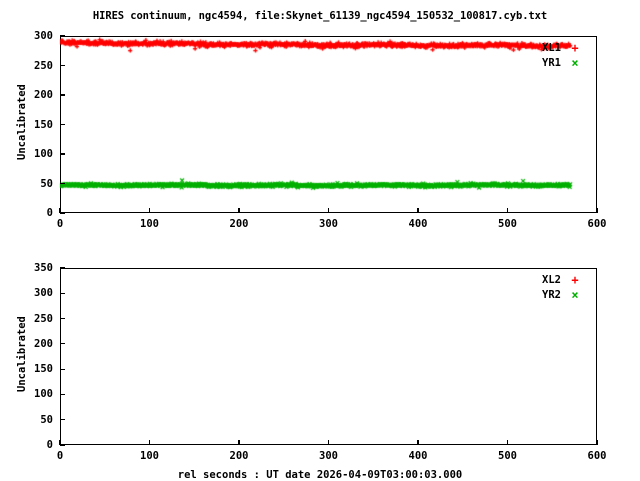  Describe the element at coordinates (551, 48) in the screenshot. I see `legend-label-xl1: XL1` at that location.